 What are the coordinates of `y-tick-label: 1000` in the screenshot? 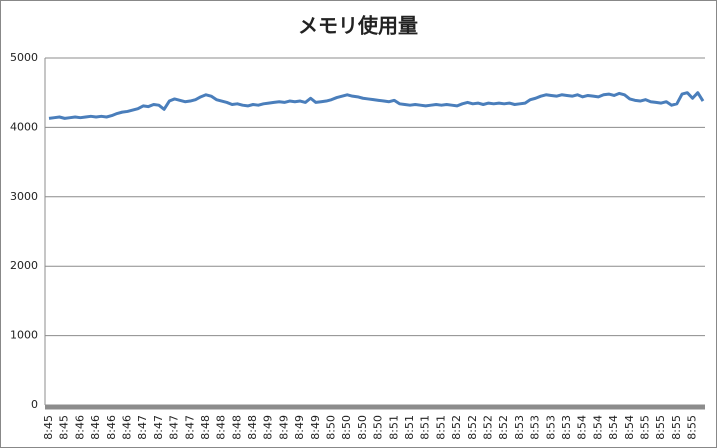 It's located at (24, 335).